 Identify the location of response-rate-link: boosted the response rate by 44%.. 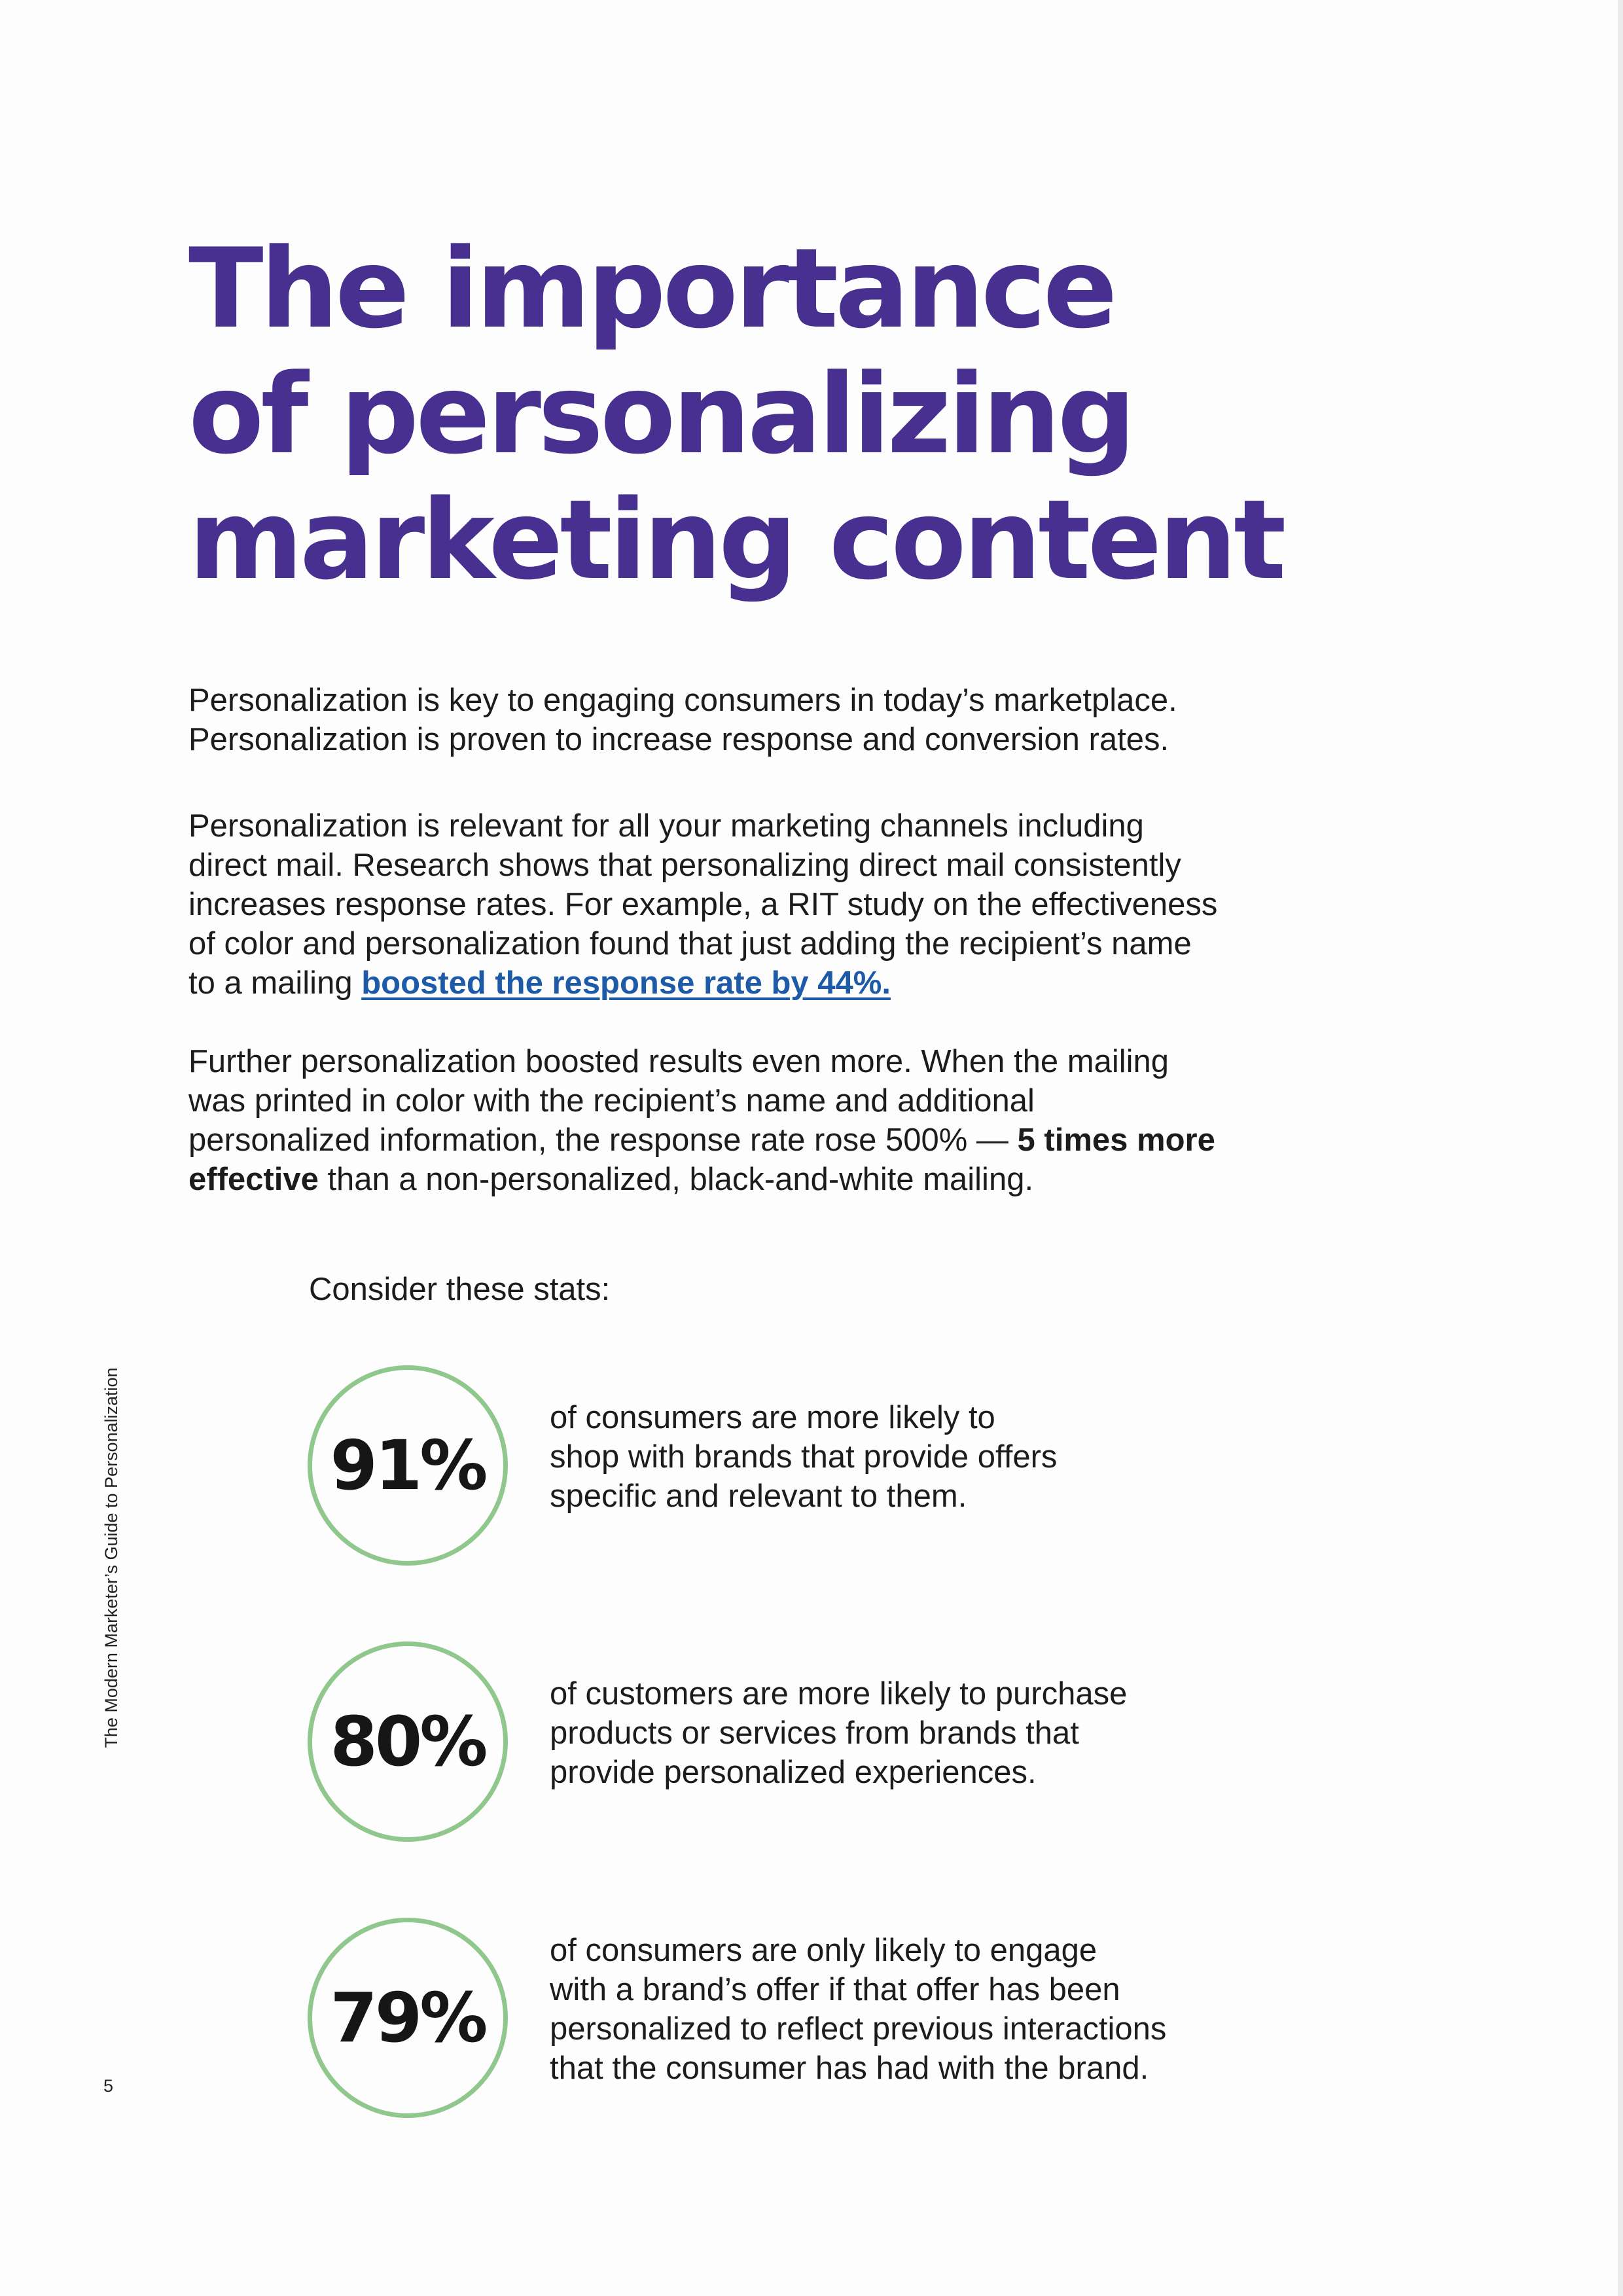
(626, 983).